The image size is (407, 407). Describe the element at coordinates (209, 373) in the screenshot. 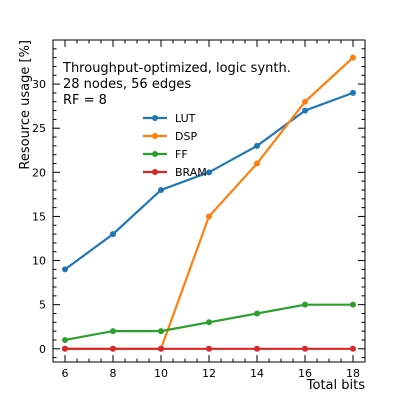

I see `x-tick-label: 12` at that location.